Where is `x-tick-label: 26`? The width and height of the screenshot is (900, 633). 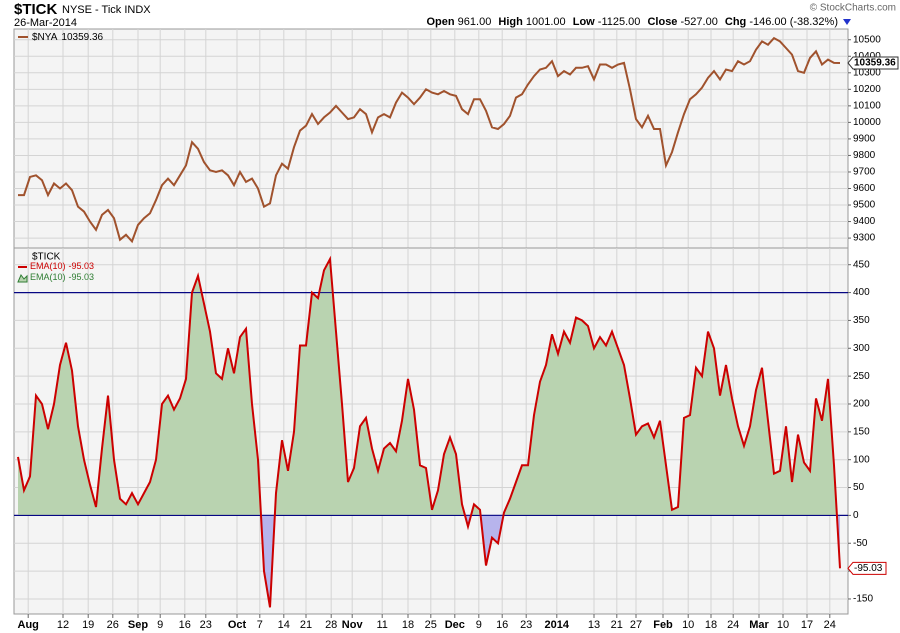 x-tick-label: 26 is located at coordinates (113, 625).